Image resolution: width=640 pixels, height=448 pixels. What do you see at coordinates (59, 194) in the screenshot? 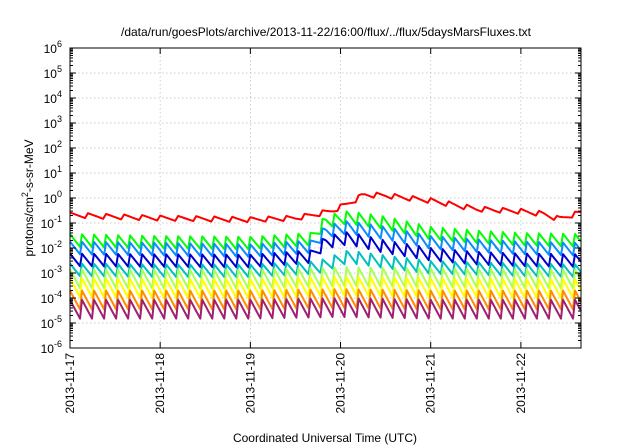
I see `y-tick-label-exp: 0` at bounding box center [59, 194].